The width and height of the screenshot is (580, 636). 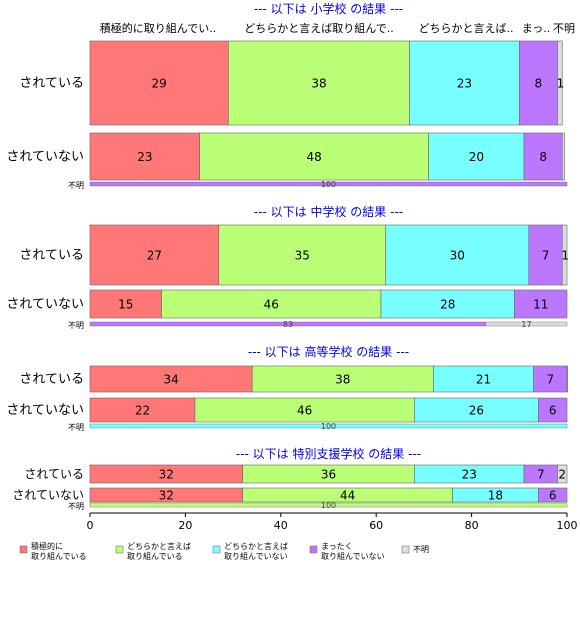 I want to click on data-label: 22, so click(x=142, y=411).